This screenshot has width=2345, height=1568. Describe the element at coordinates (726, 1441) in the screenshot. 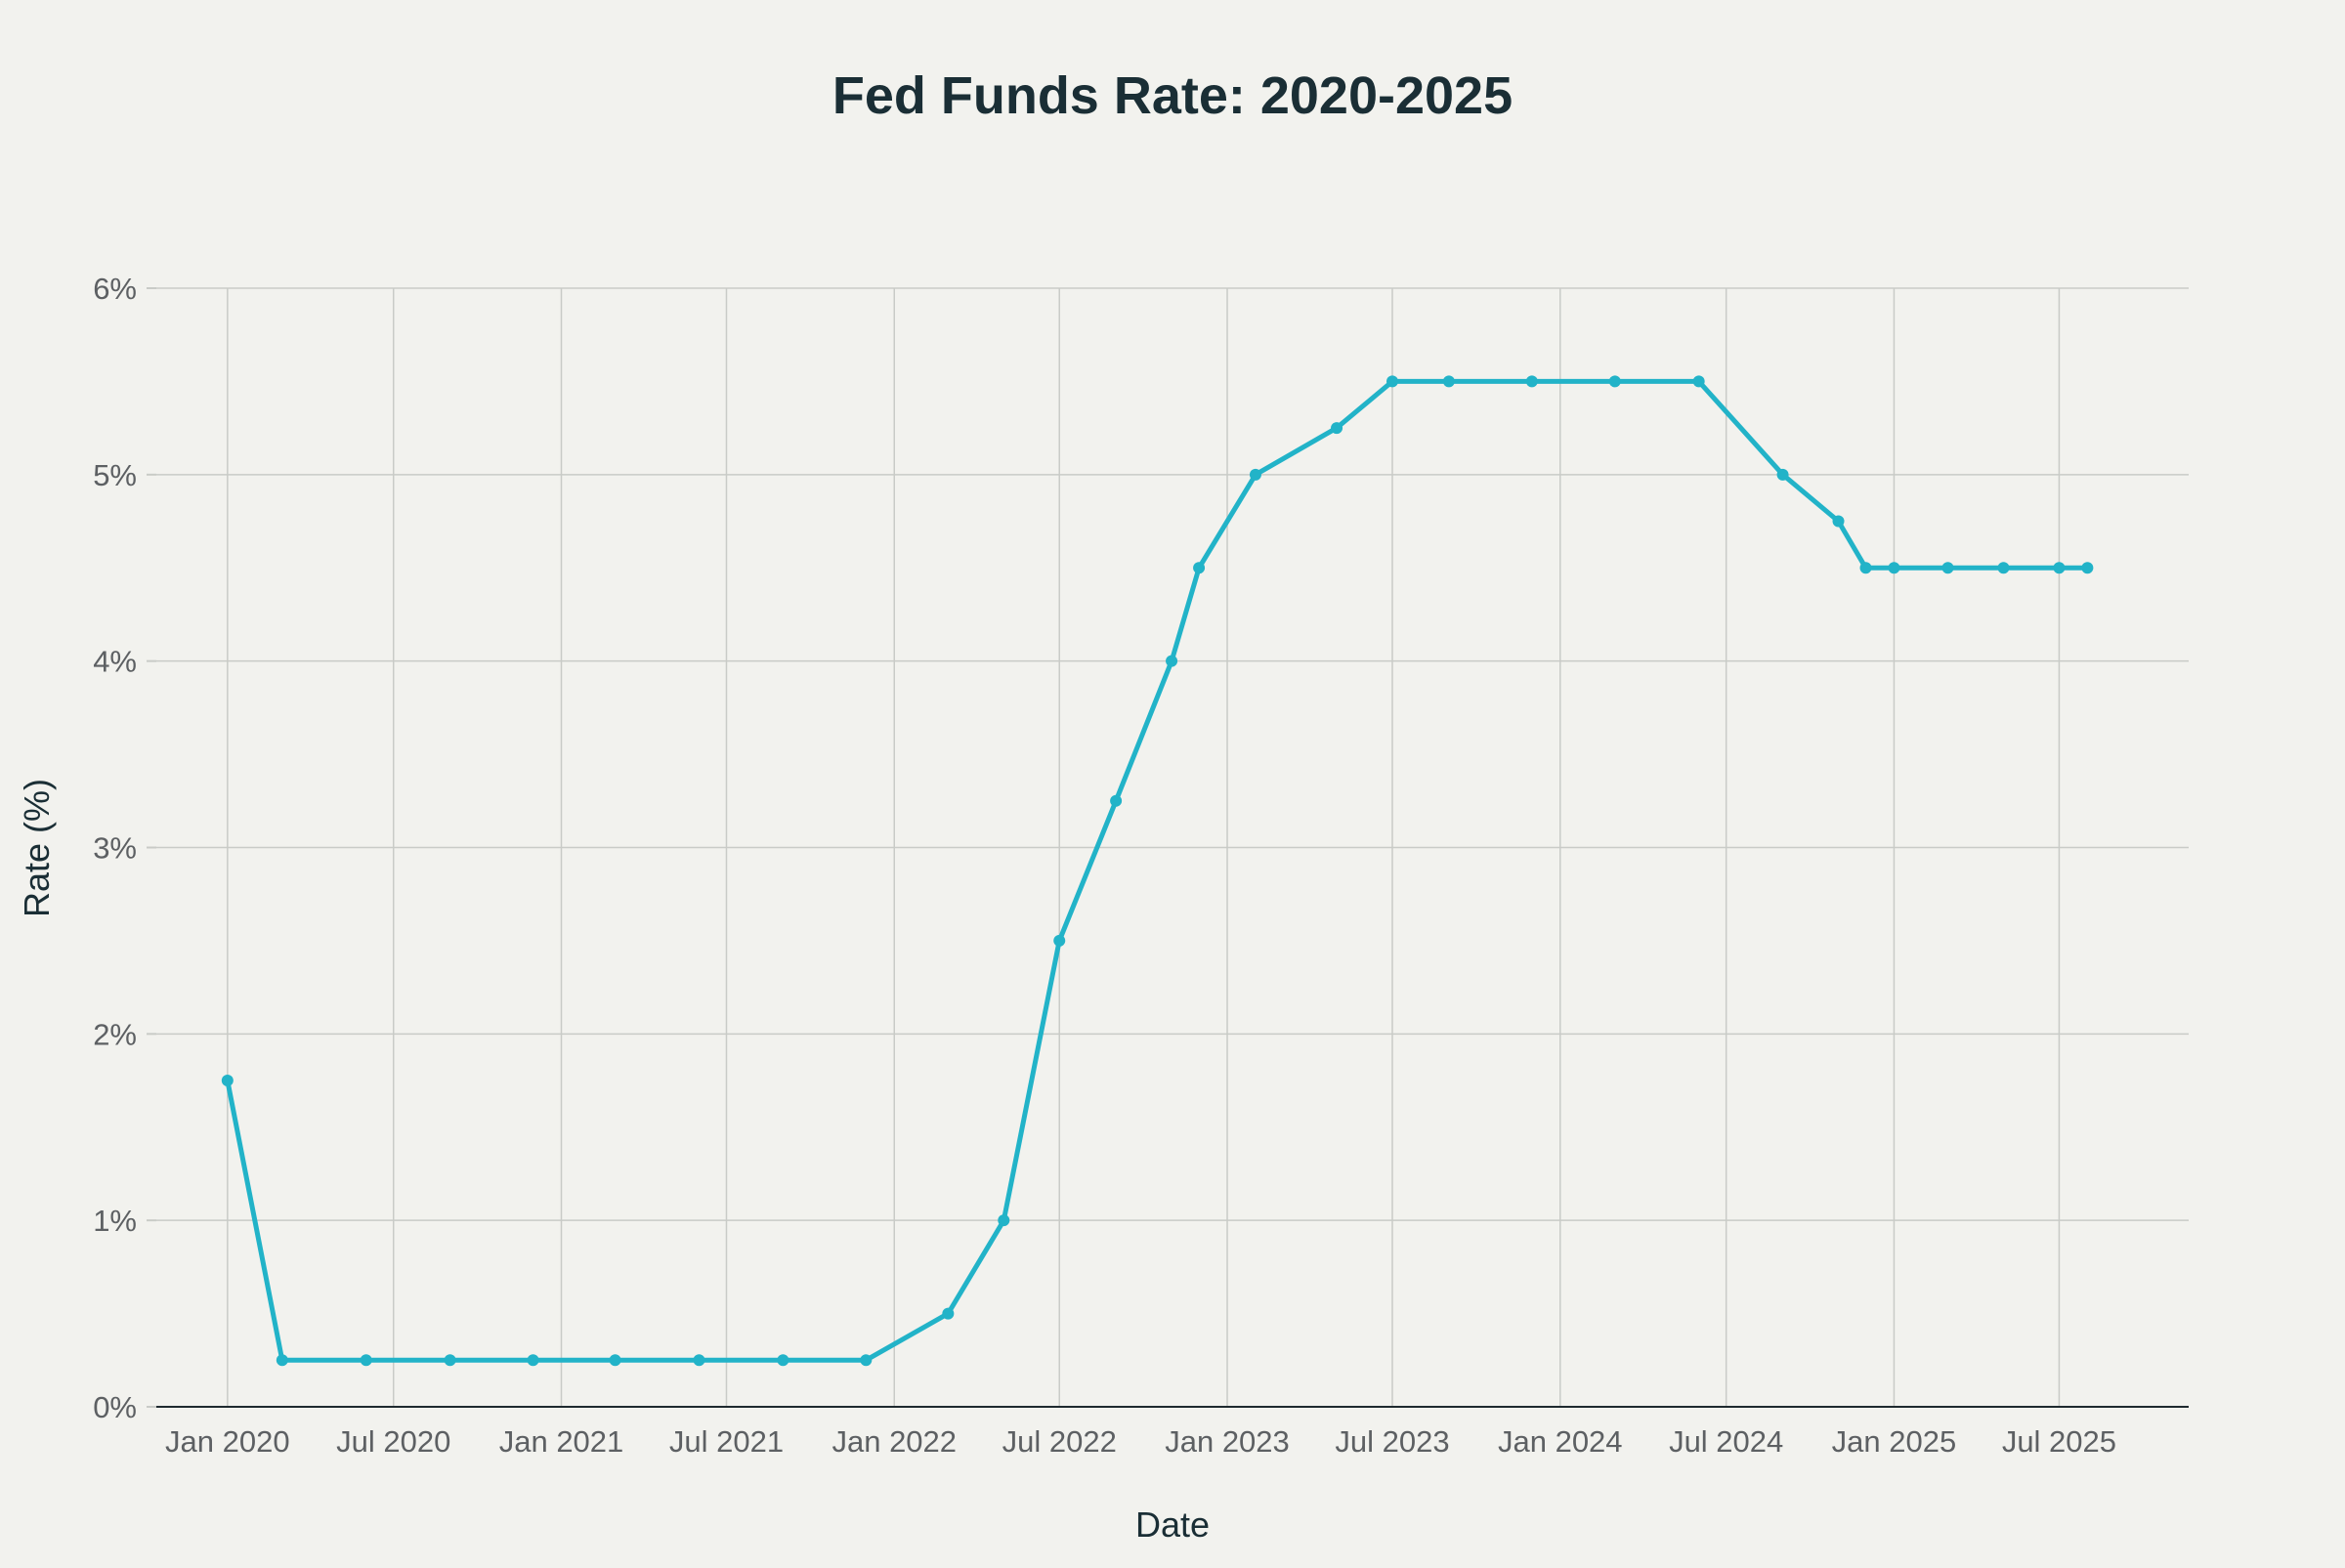

I see `x-tick-label: Jul 2021` at that location.